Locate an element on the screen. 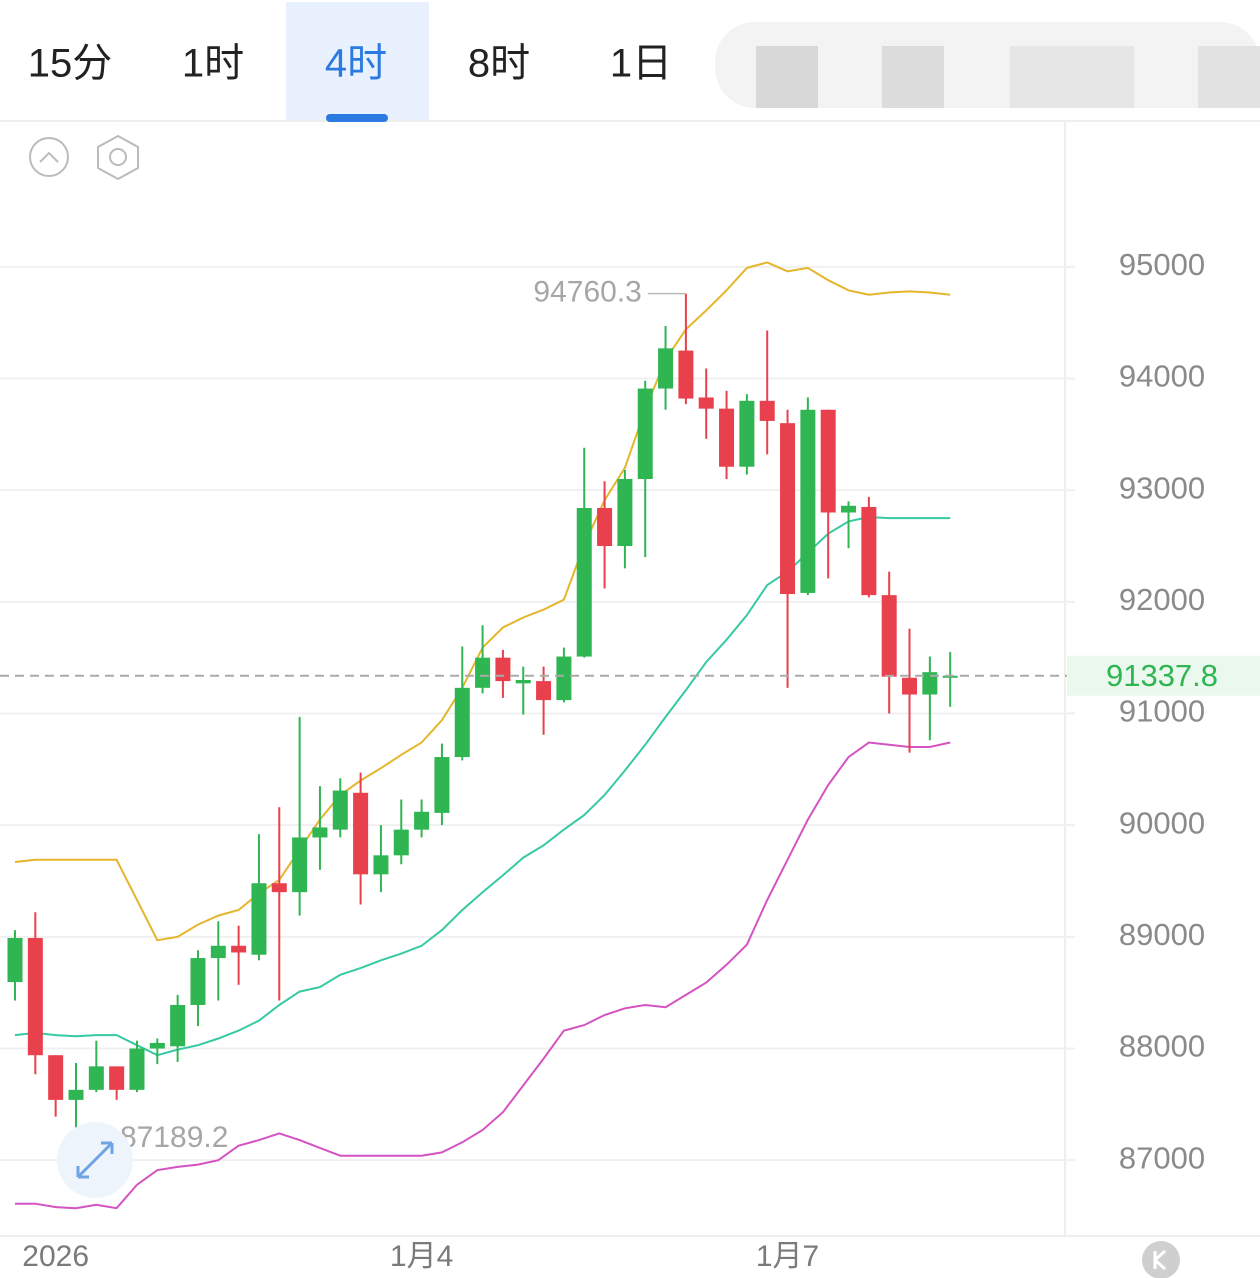 The width and height of the screenshot is (1260, 1278). logo is located at coordinates (1161, 1259).